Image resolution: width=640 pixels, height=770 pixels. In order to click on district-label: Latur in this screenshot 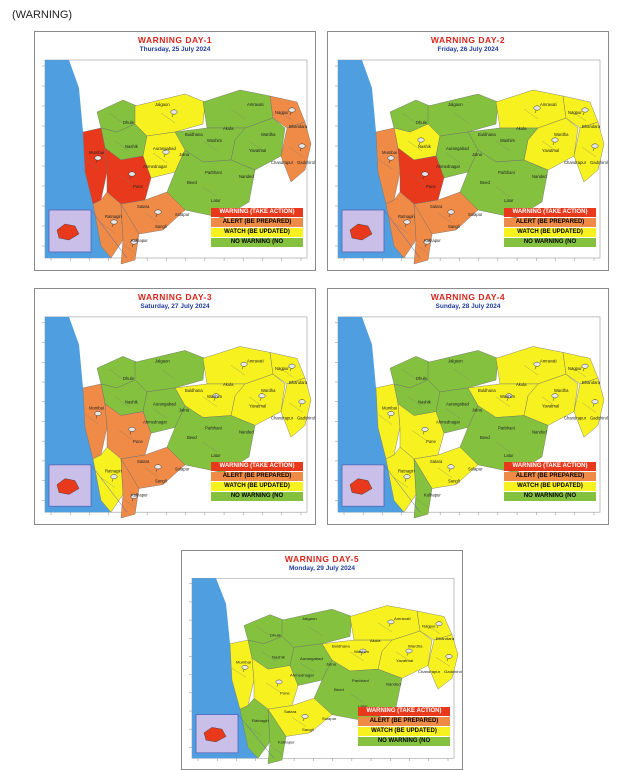, I will do `click(363, 706)`.